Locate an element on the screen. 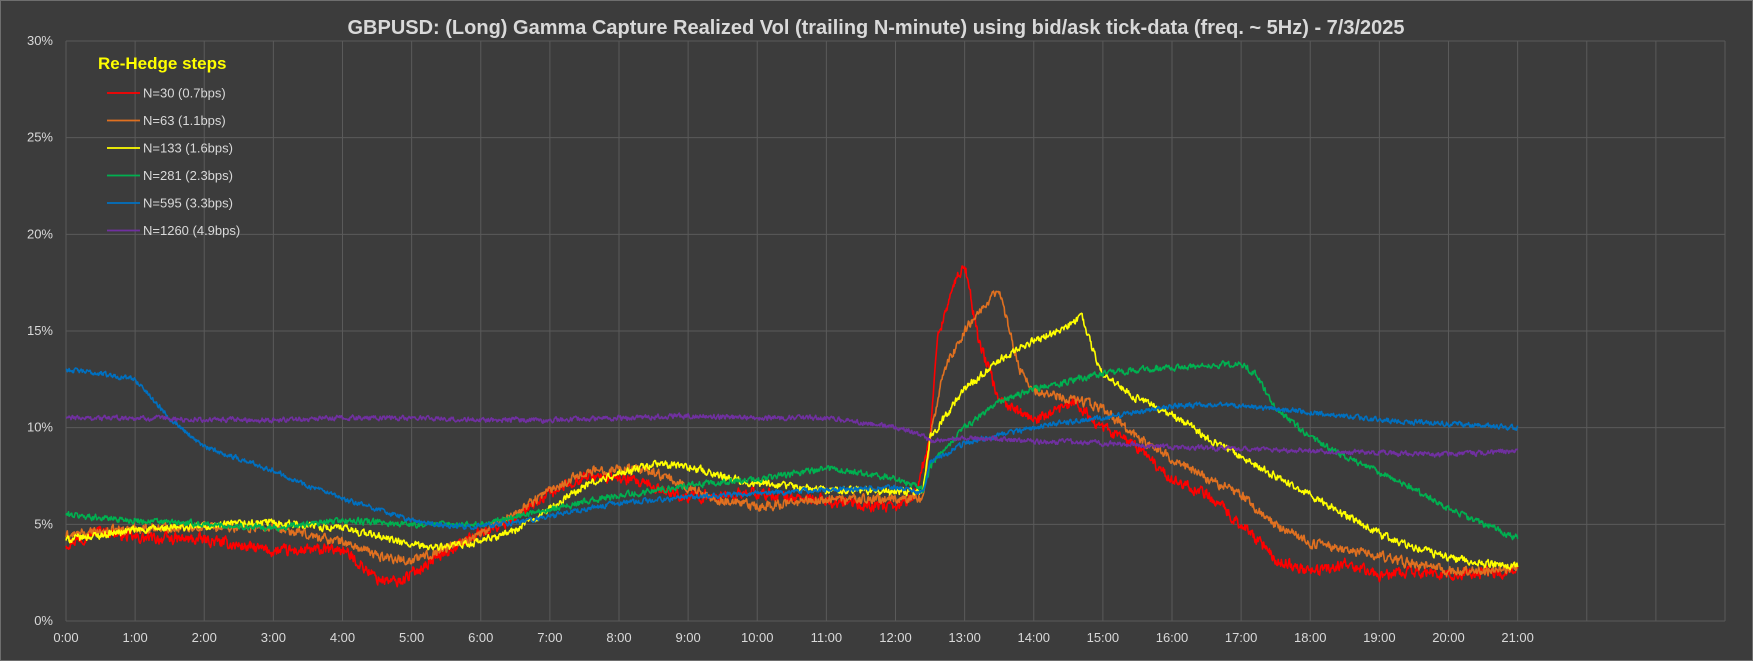 This screenshot has height=661, width=1753. x-tick-label: 15:00 is located at coordinates (1103, 637).